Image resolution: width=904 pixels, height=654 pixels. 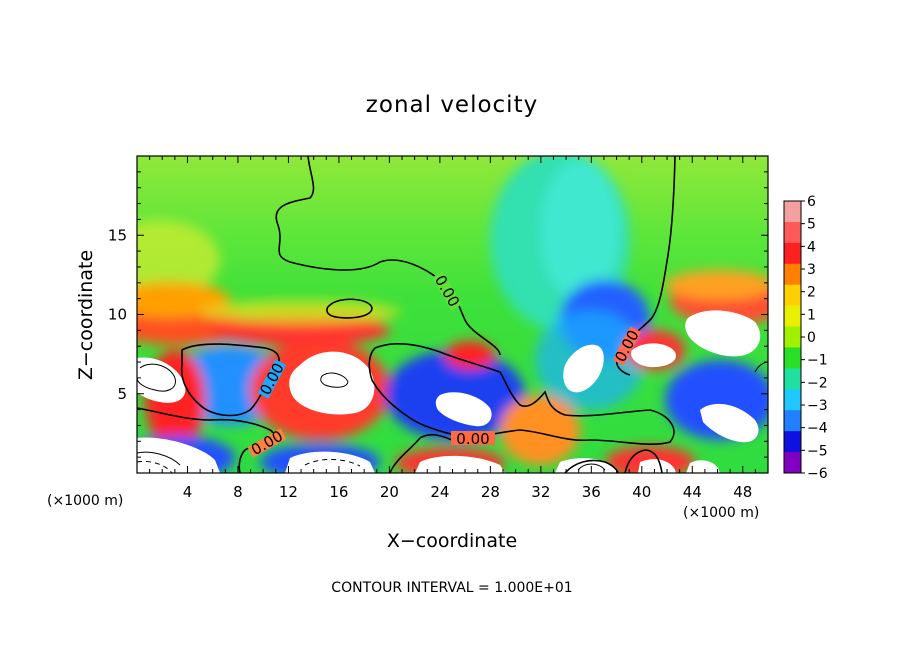 I want to click on colorbar-label: −6, so click(x=817, y=474).